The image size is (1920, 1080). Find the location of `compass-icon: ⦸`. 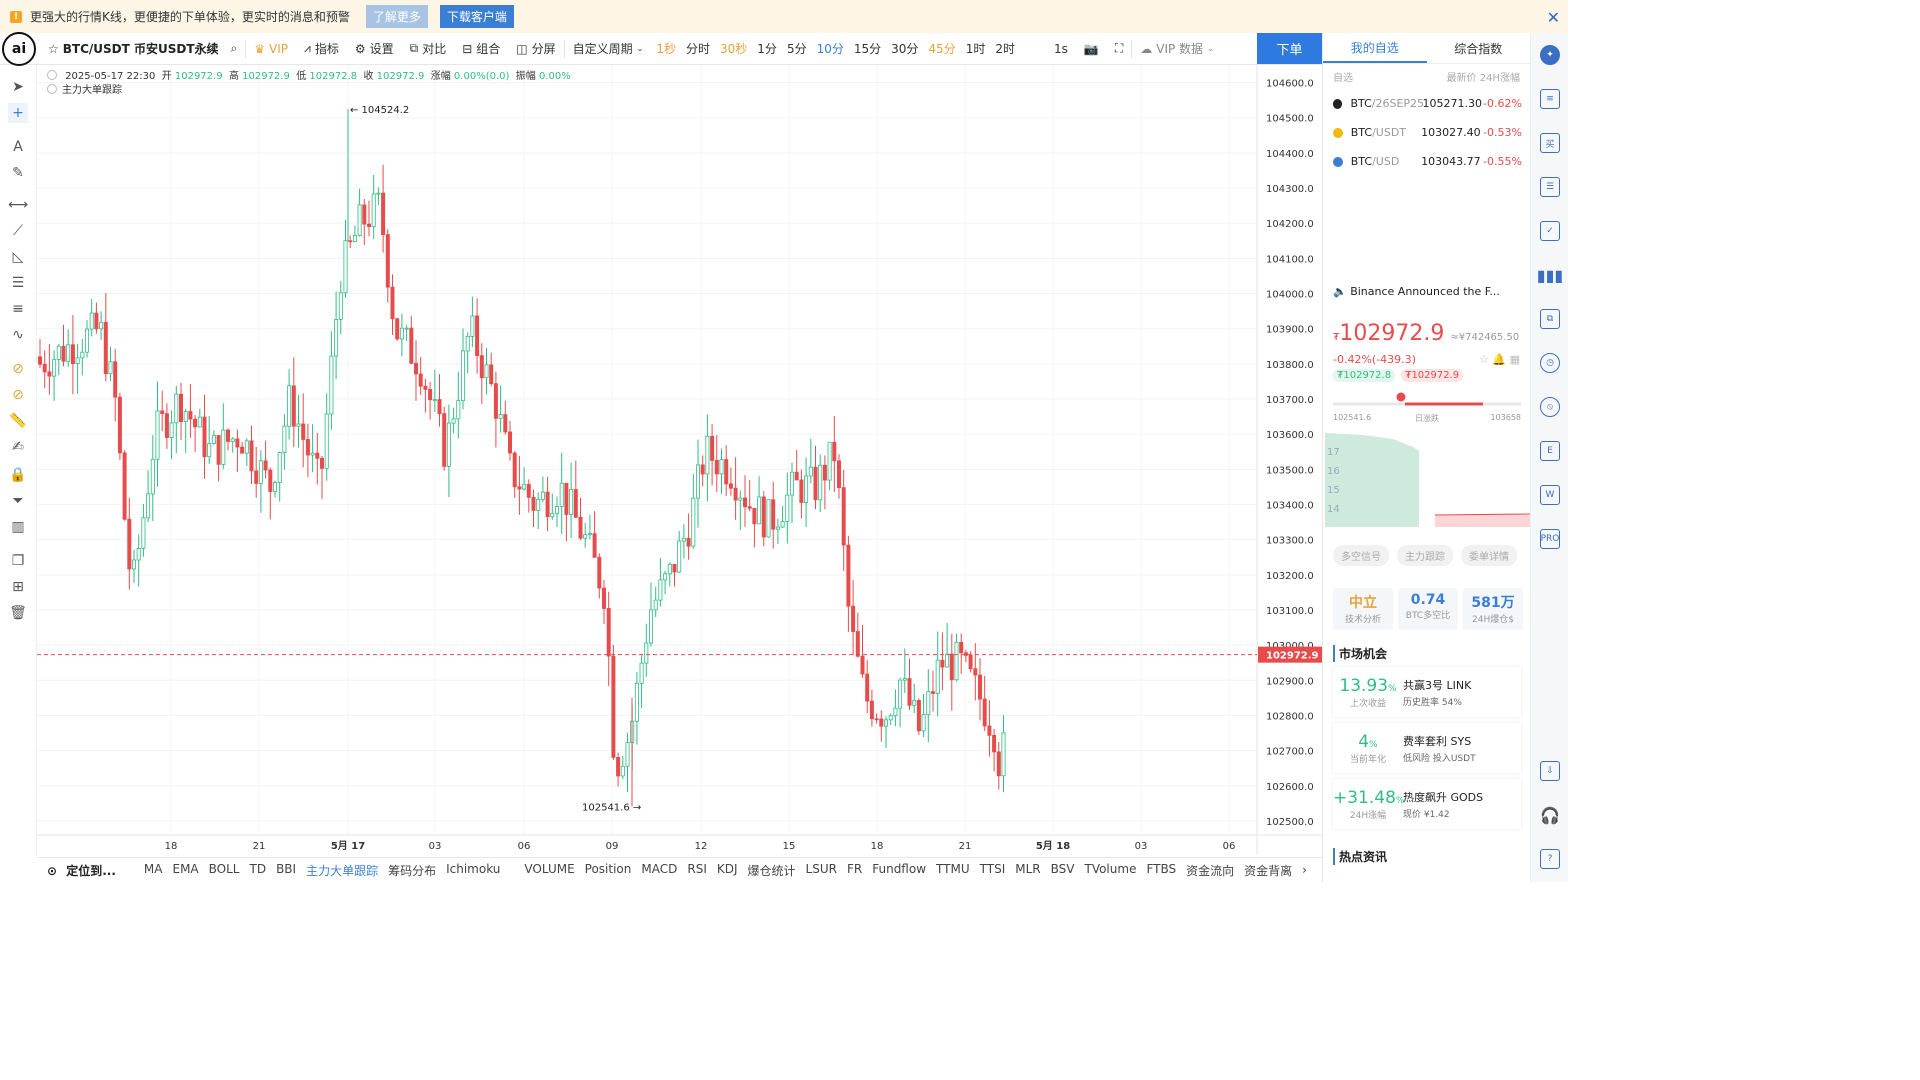

compass-icon: ⦸ is located at coordinates (1550, 407).